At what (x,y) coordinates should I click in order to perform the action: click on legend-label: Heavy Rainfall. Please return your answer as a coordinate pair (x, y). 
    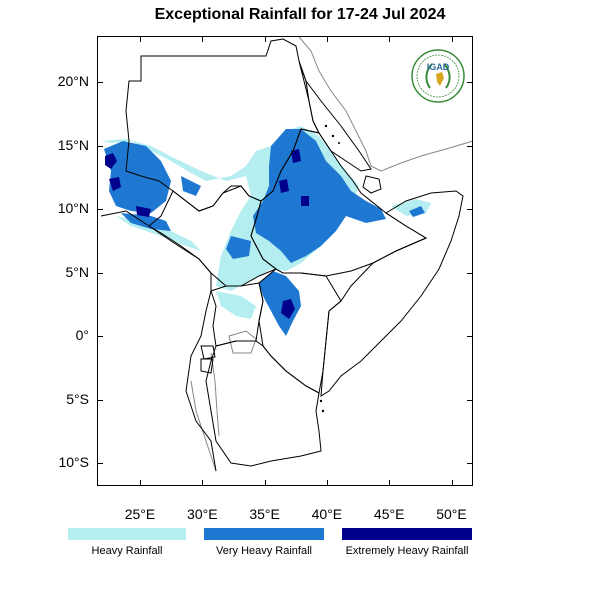
    Looking at the image, I should click on (127, 551).